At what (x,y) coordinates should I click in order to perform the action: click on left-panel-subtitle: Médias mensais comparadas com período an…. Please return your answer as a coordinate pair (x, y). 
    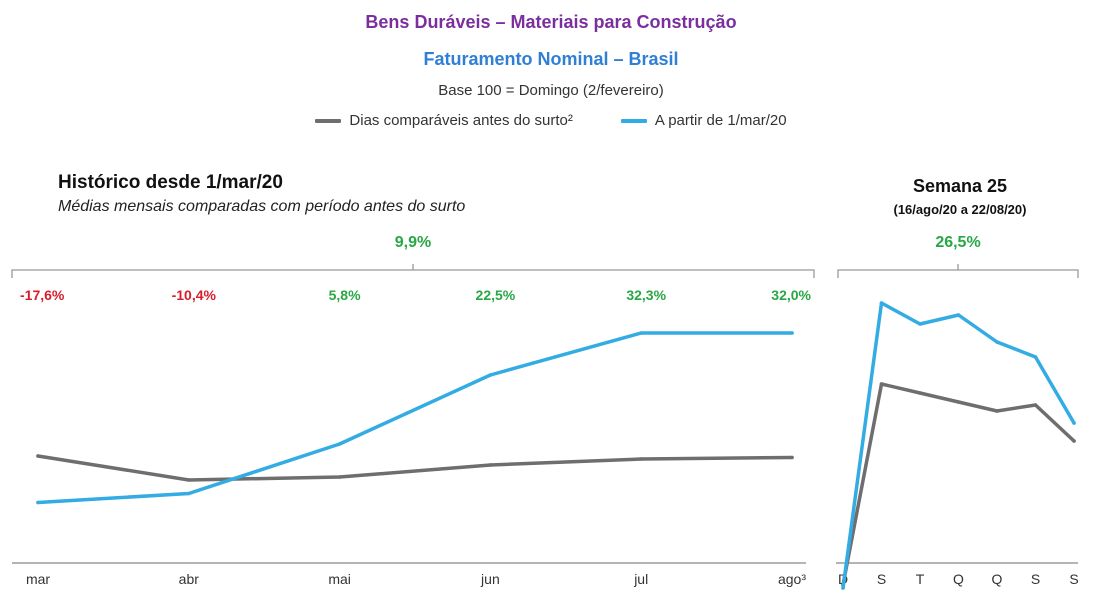
    Looking at the image, I should click on (262, 206).